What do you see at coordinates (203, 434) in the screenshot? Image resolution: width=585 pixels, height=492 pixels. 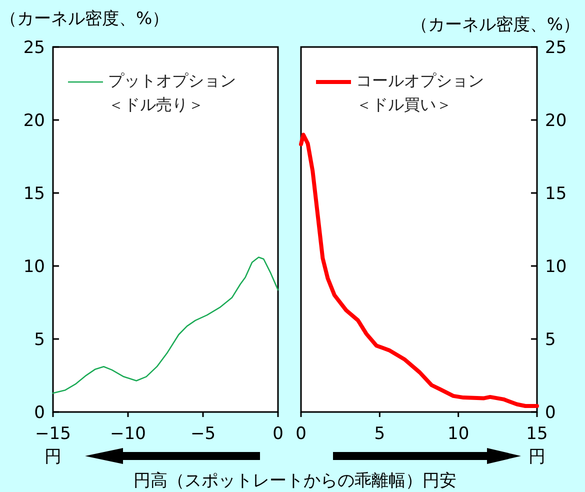 I see `x-tick-label: −5` at bounding box center [203, 434].